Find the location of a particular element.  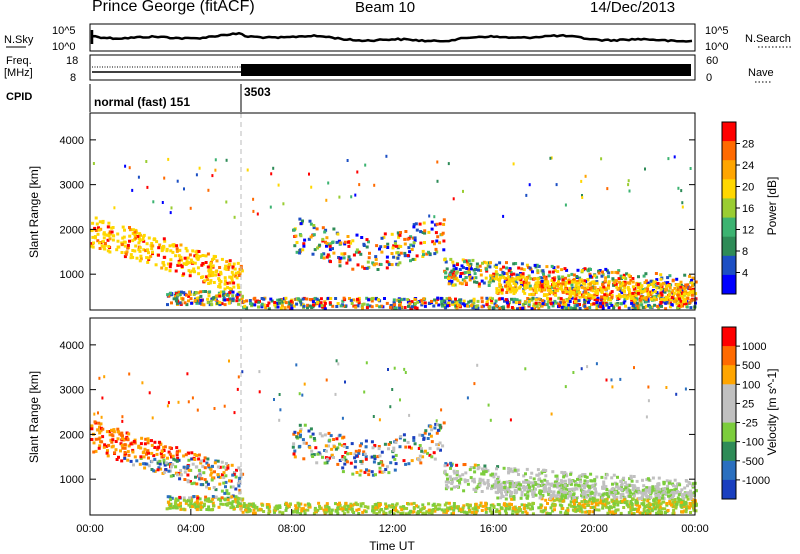

freq-tick-top: 18 is located at coordinates (72, 61).